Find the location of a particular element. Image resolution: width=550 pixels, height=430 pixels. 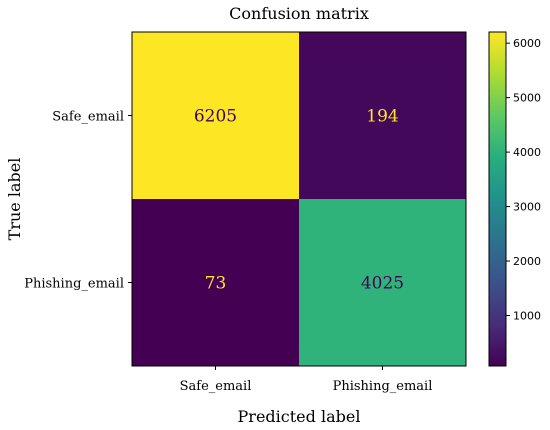

x-axis-label: Predicted label is located at coordinates (299, 416).